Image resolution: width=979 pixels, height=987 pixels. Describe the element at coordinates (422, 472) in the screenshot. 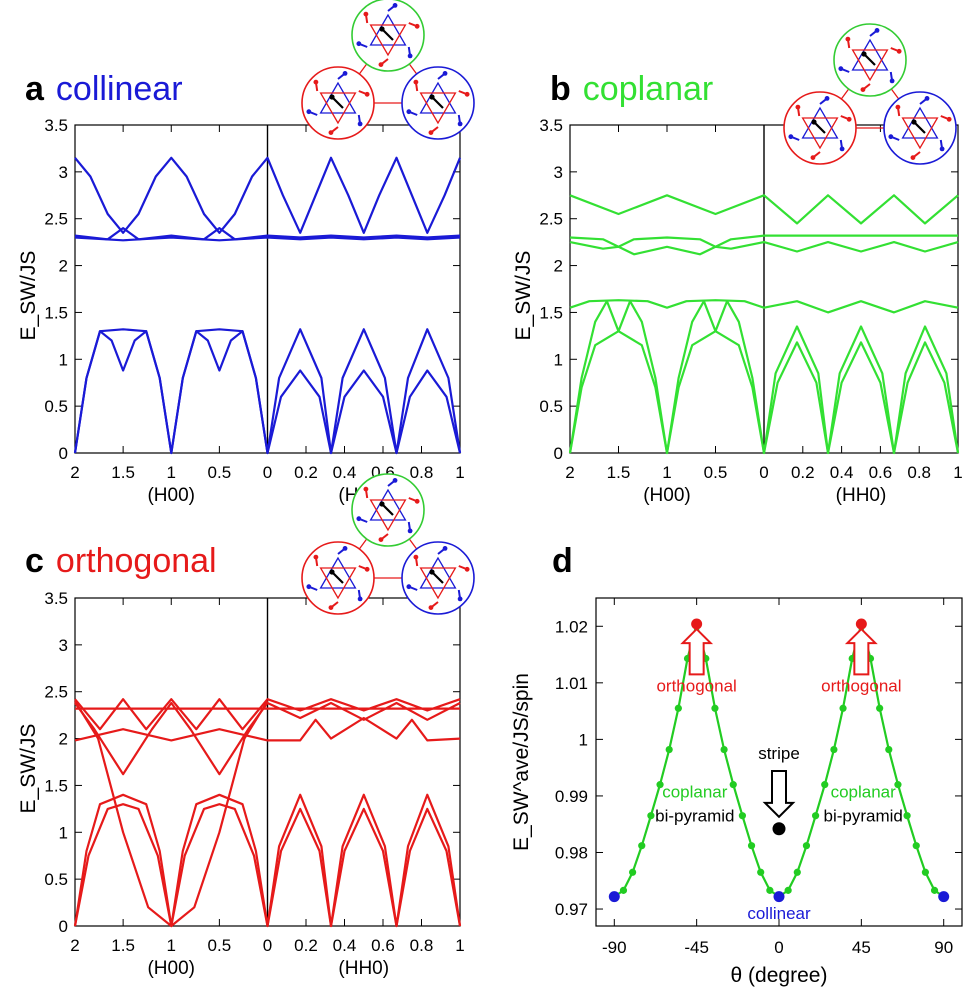

I see `x-tick-label: 0.8` at that location.